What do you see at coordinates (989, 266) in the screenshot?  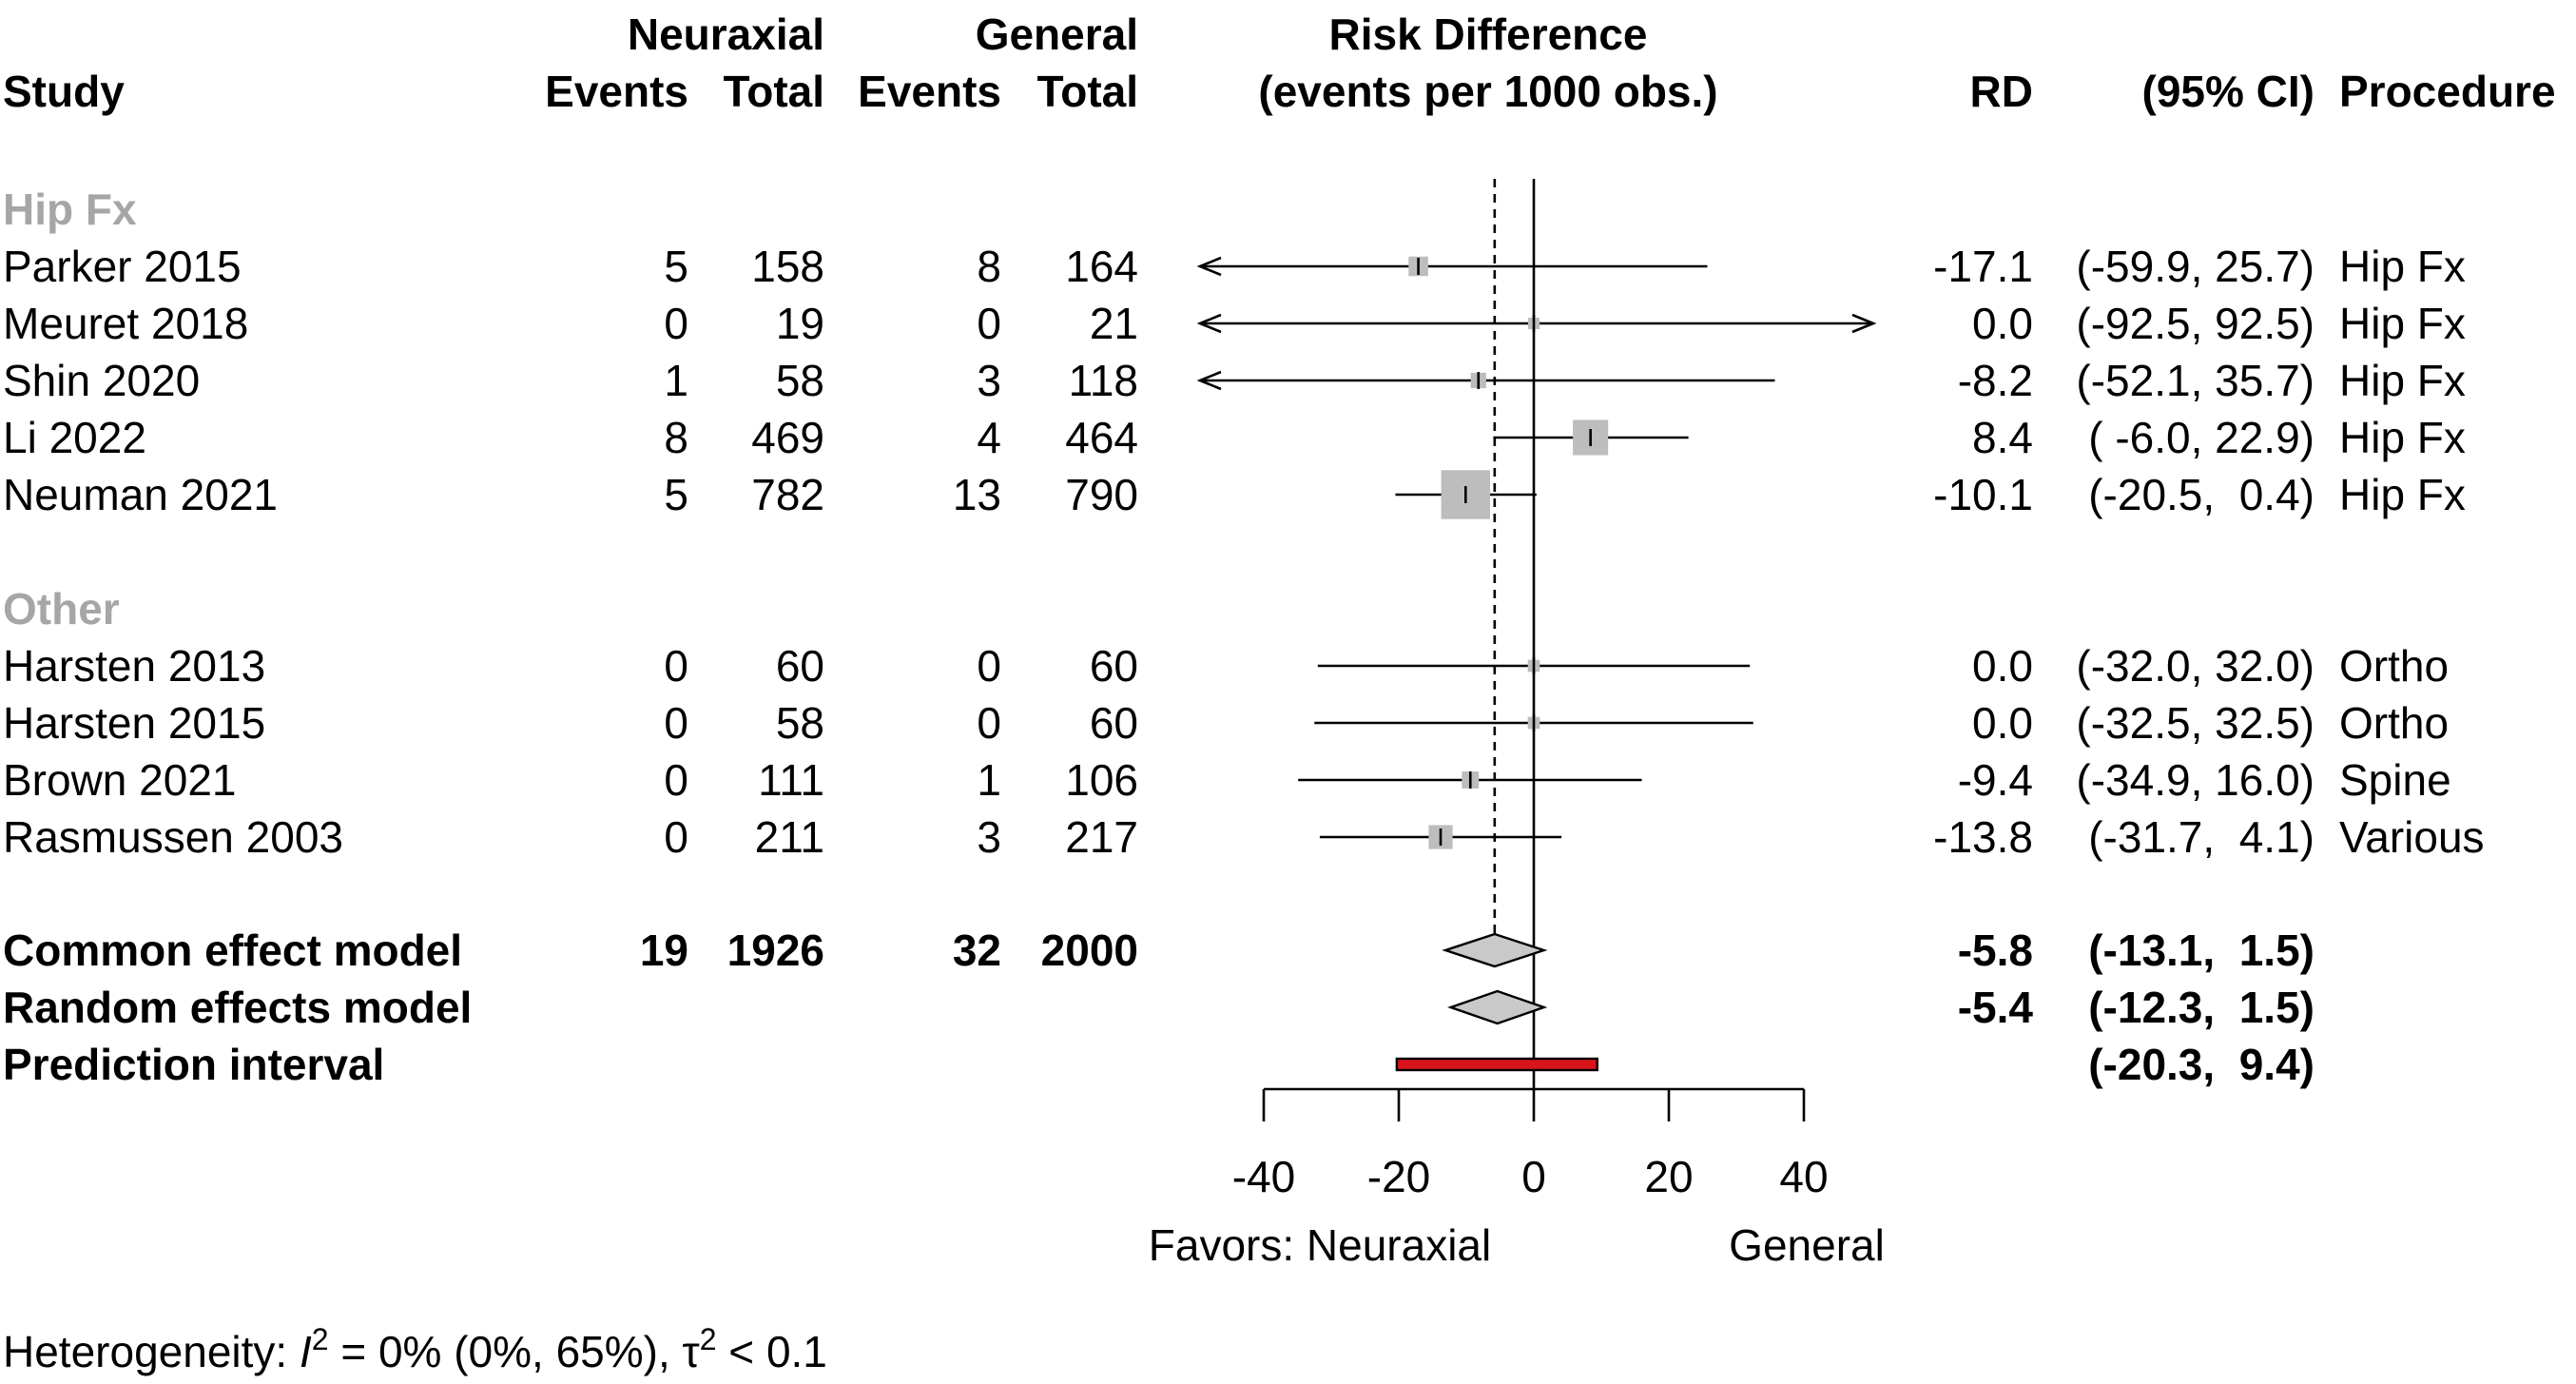 I see `events-general: 8` at bounding box center [989, 266].